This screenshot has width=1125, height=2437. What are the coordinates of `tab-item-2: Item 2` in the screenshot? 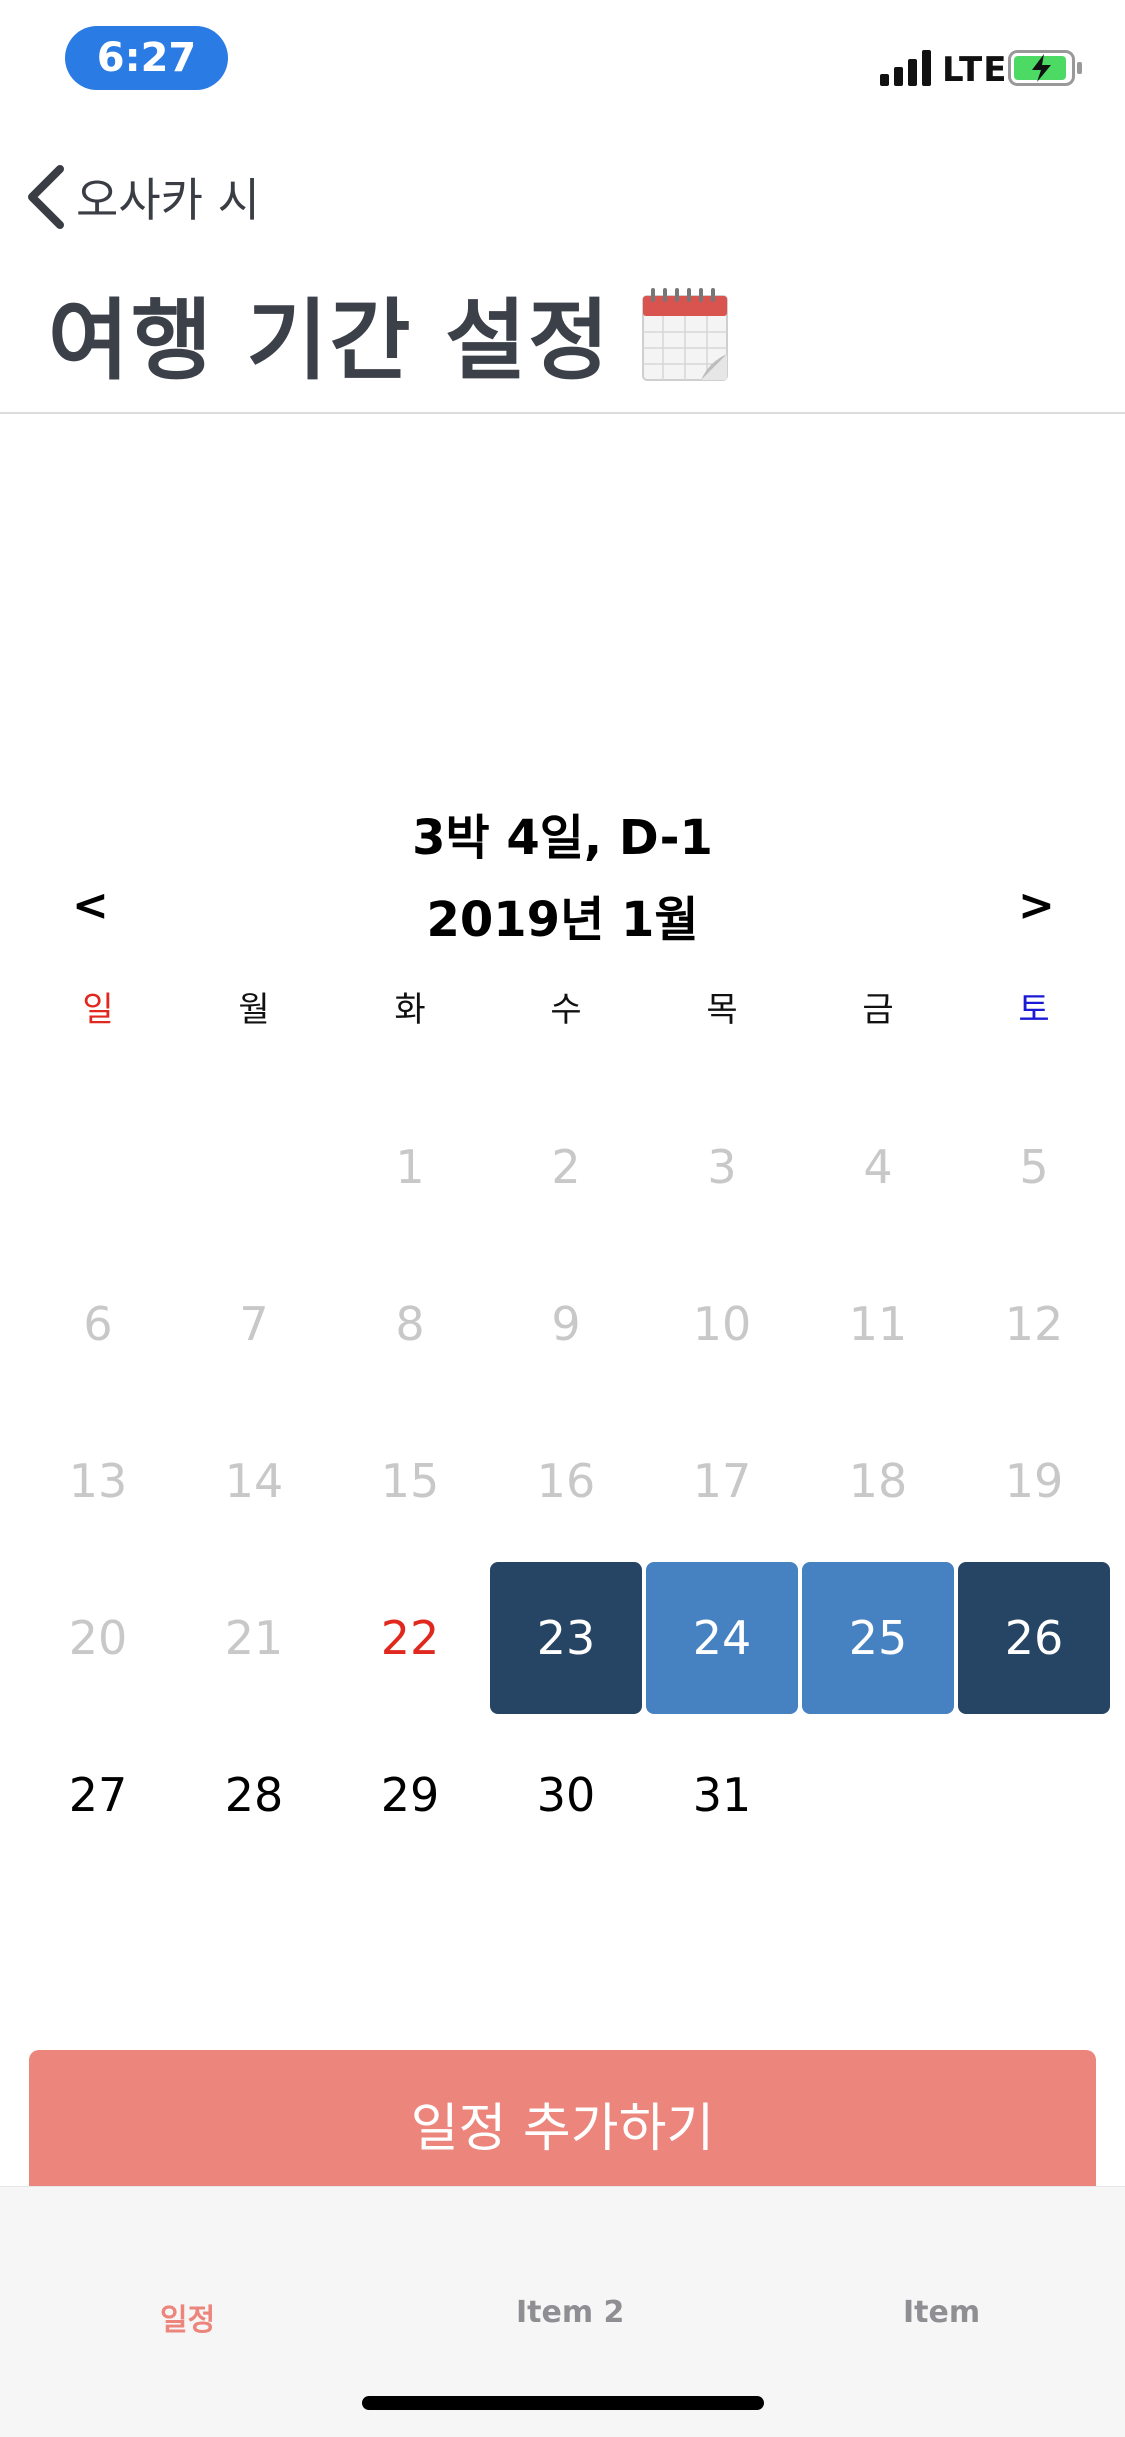 It's located at (570, 2312).